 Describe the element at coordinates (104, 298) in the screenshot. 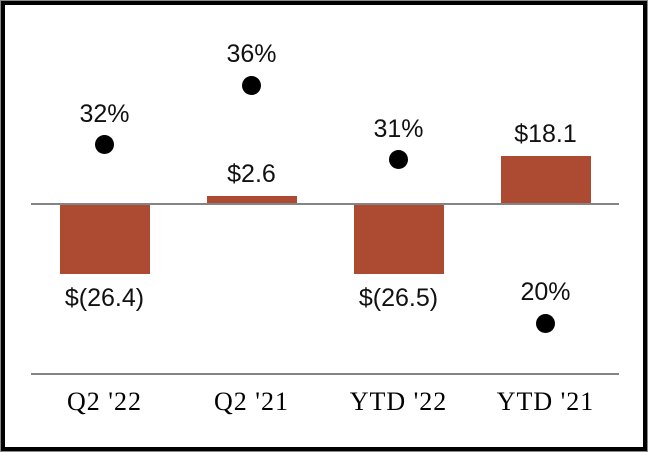

I see `bar-label-q2-22: $(26.4)` at that location.